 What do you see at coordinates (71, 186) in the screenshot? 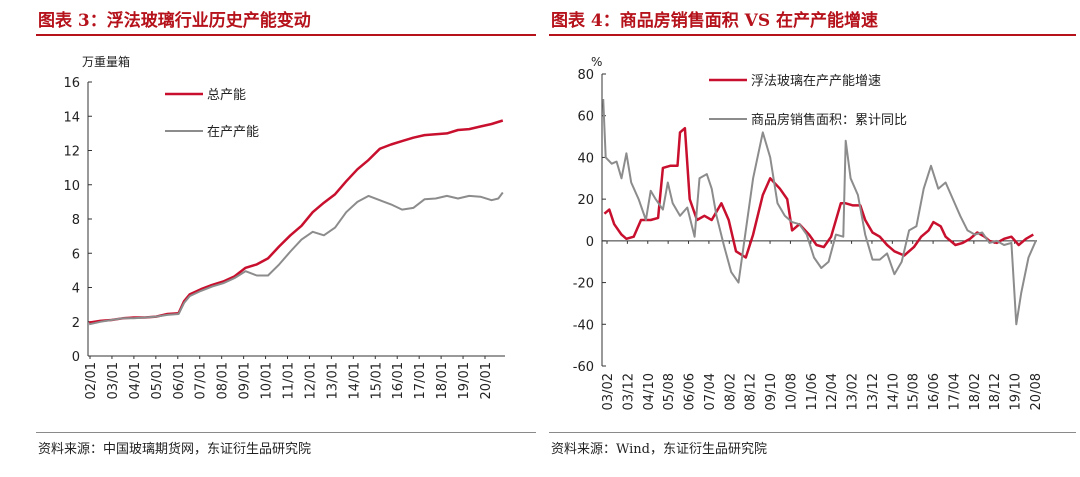
I see `y-tick-label: 10` at bounding box center [71, 186].